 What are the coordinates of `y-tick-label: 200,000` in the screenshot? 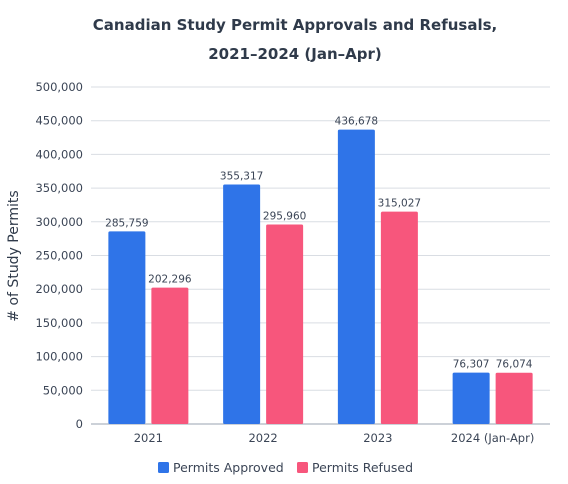 It's located at (59, 289).